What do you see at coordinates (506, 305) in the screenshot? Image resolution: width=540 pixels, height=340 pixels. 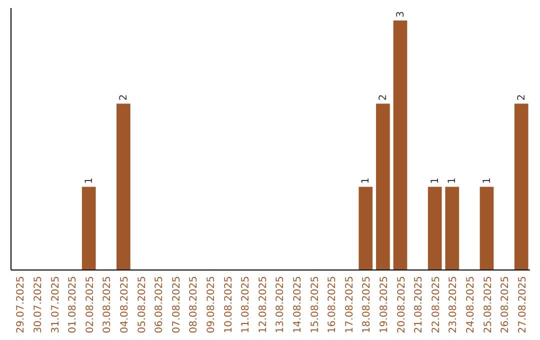 I see `x-tick-label: 26.08.2025` at bounding box center [506, 305].